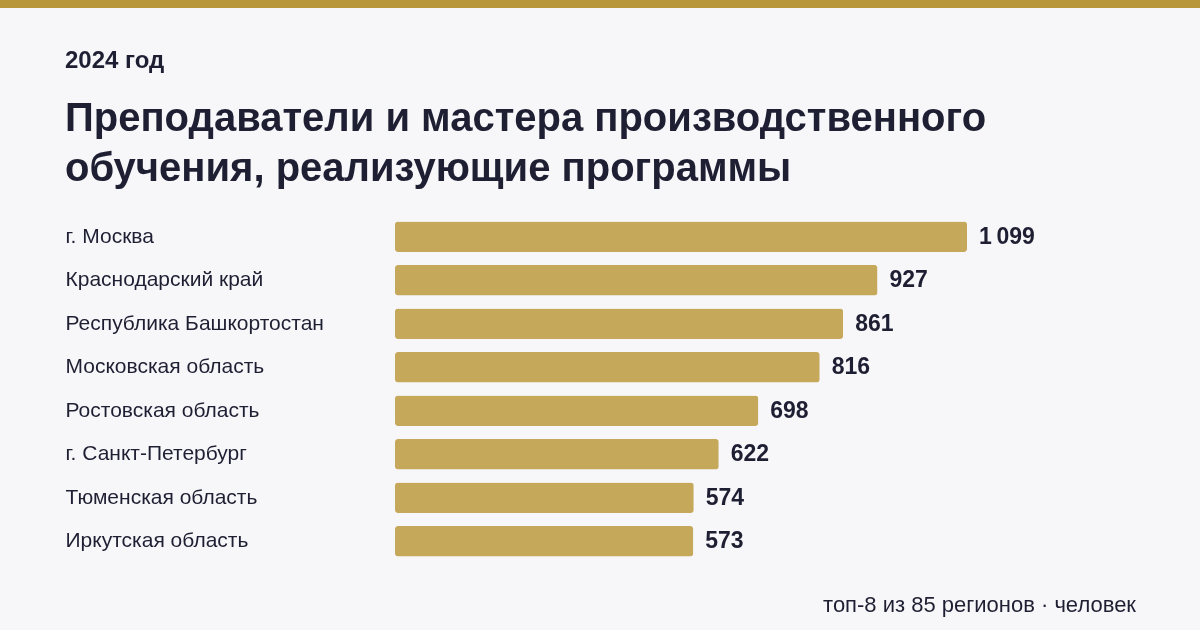  What do you see at coordinates (979, 605) in the screenshot?
I see `text: топ-8 из 85 регионов · человек` at bounding box center [979, 605].